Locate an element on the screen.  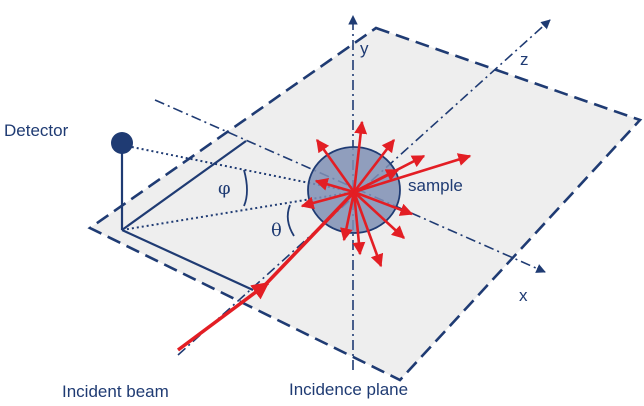
incident-beam-arrow is located at coordinates (223, 316).